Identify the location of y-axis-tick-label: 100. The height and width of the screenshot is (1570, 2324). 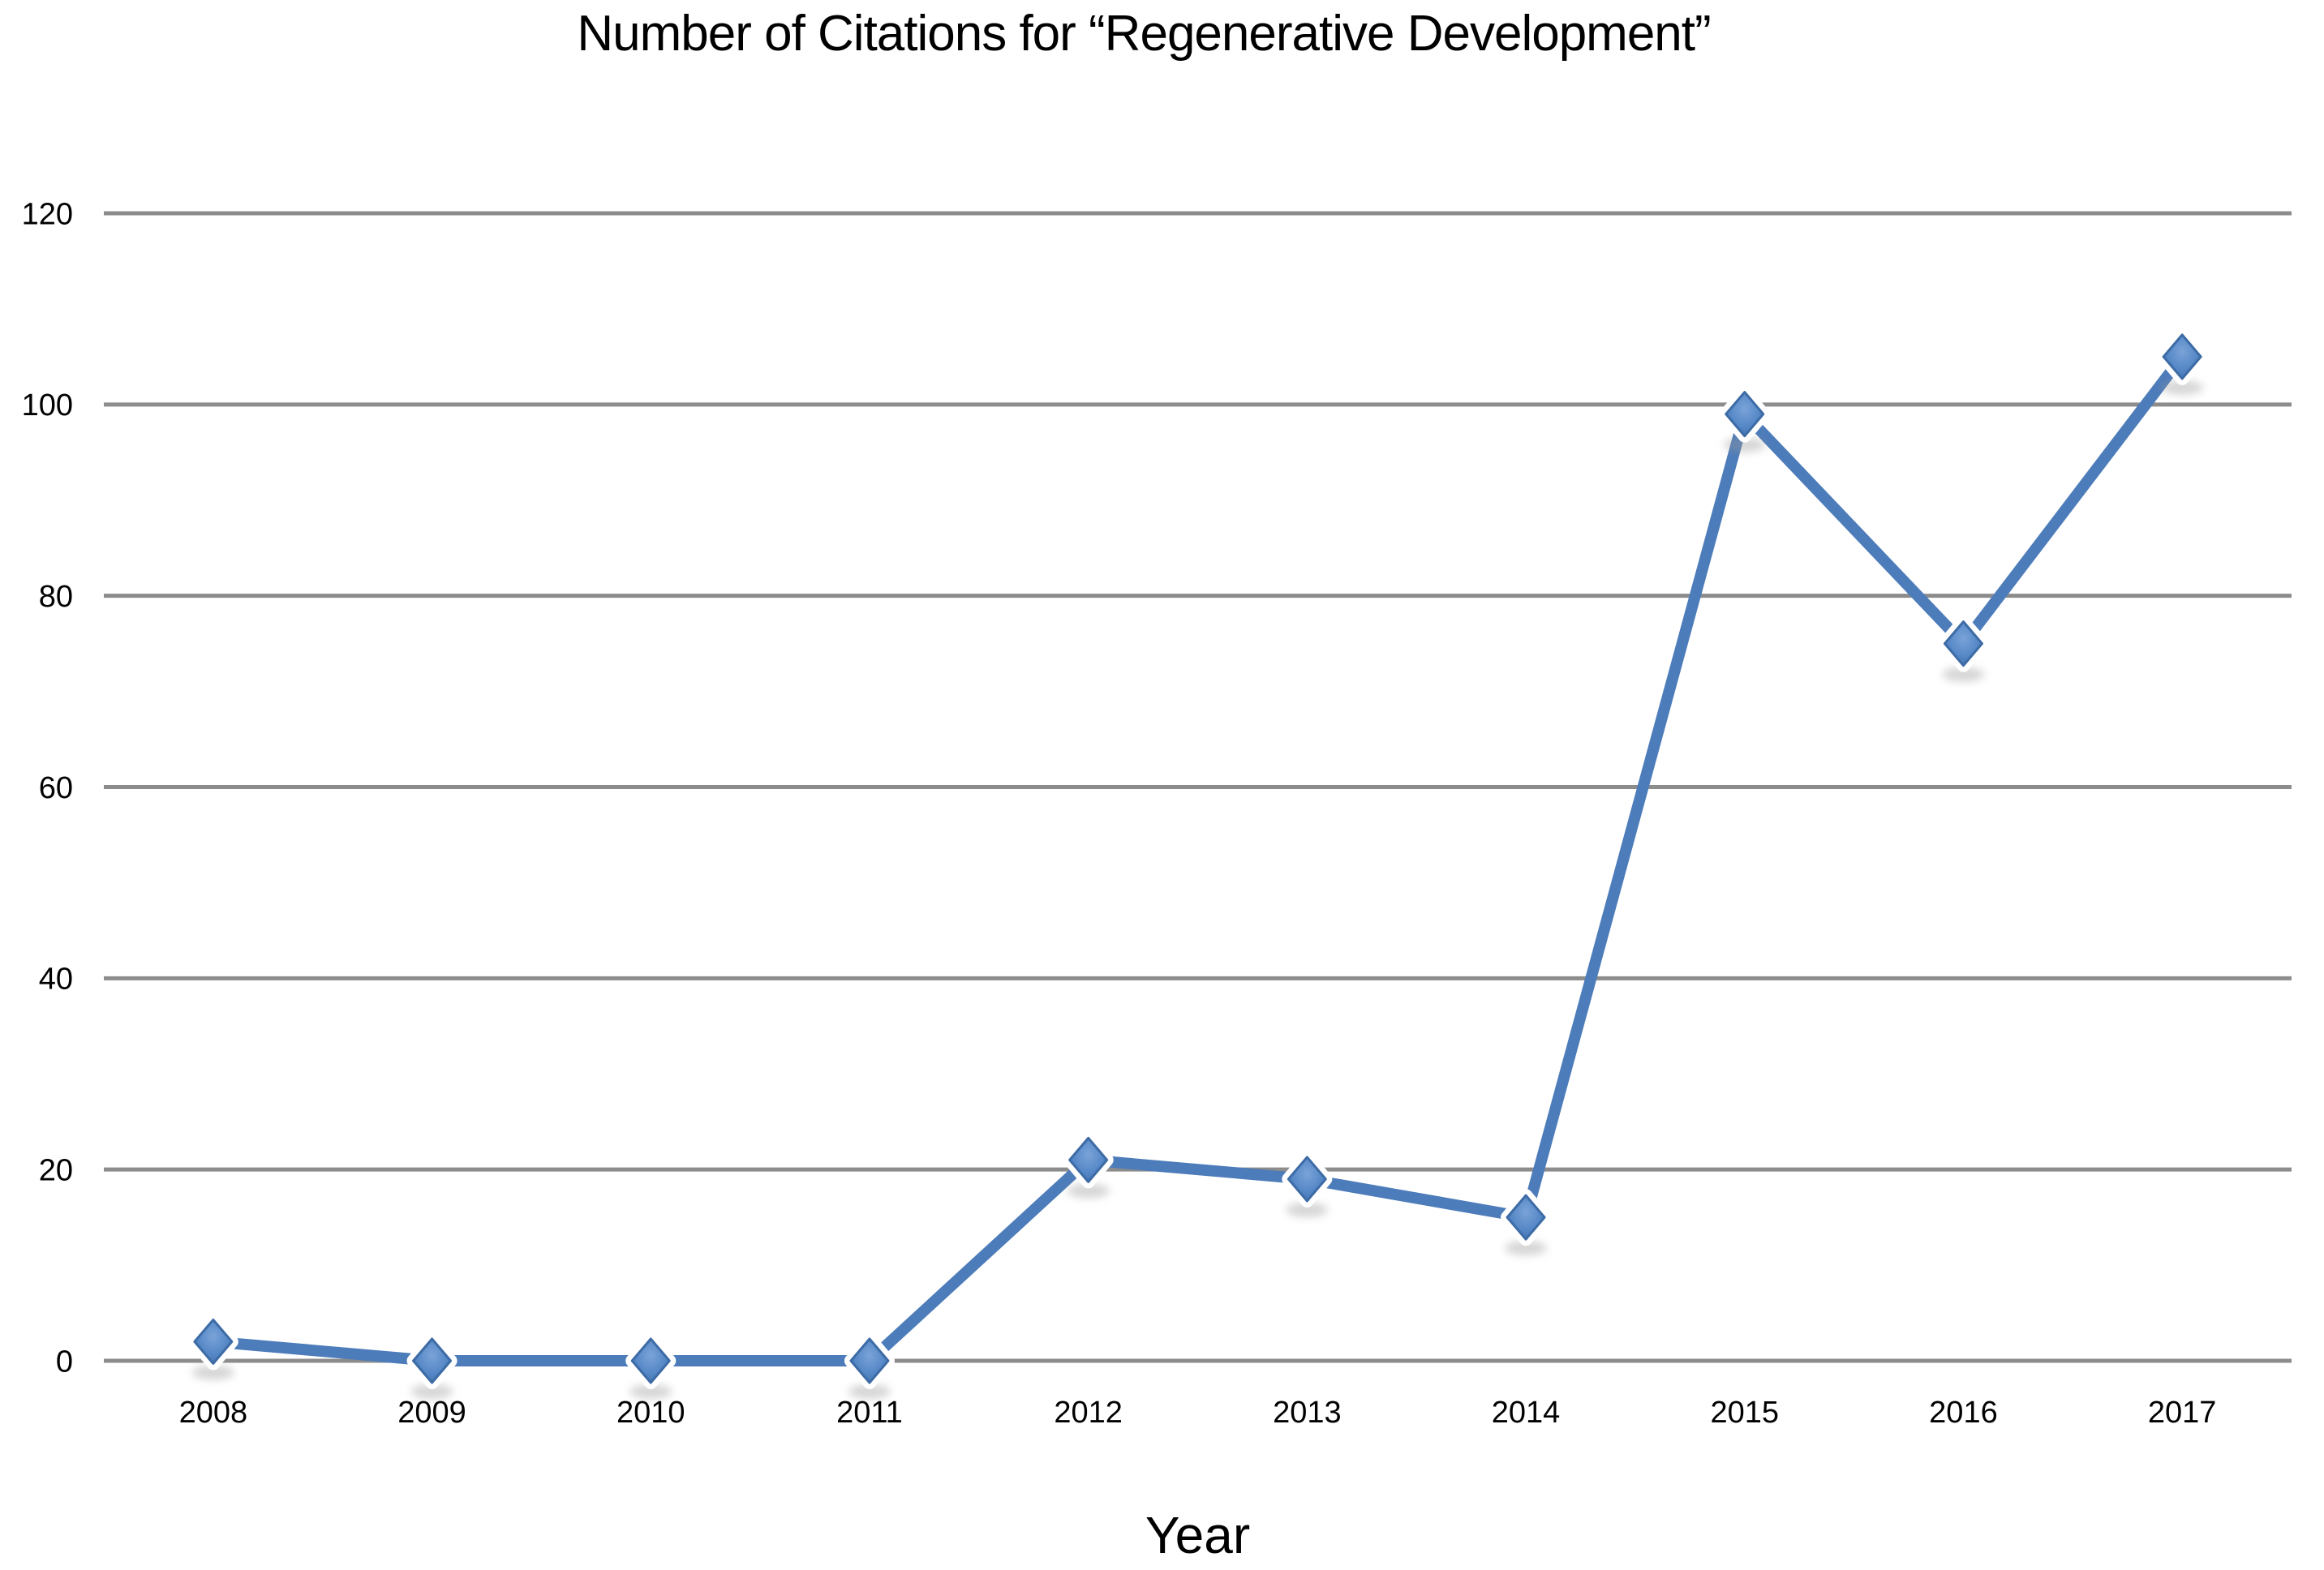
(47, 405).